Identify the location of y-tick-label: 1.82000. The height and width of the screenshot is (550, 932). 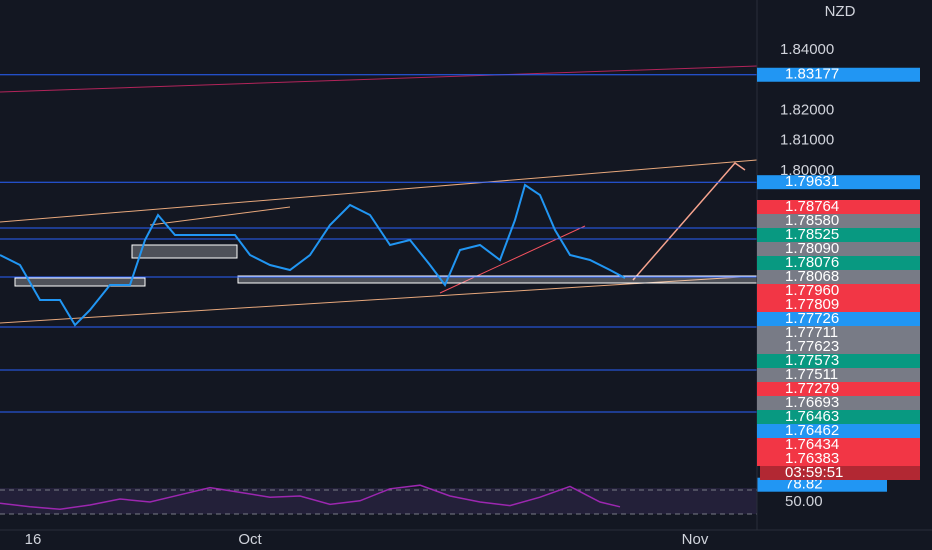
(807, 109).